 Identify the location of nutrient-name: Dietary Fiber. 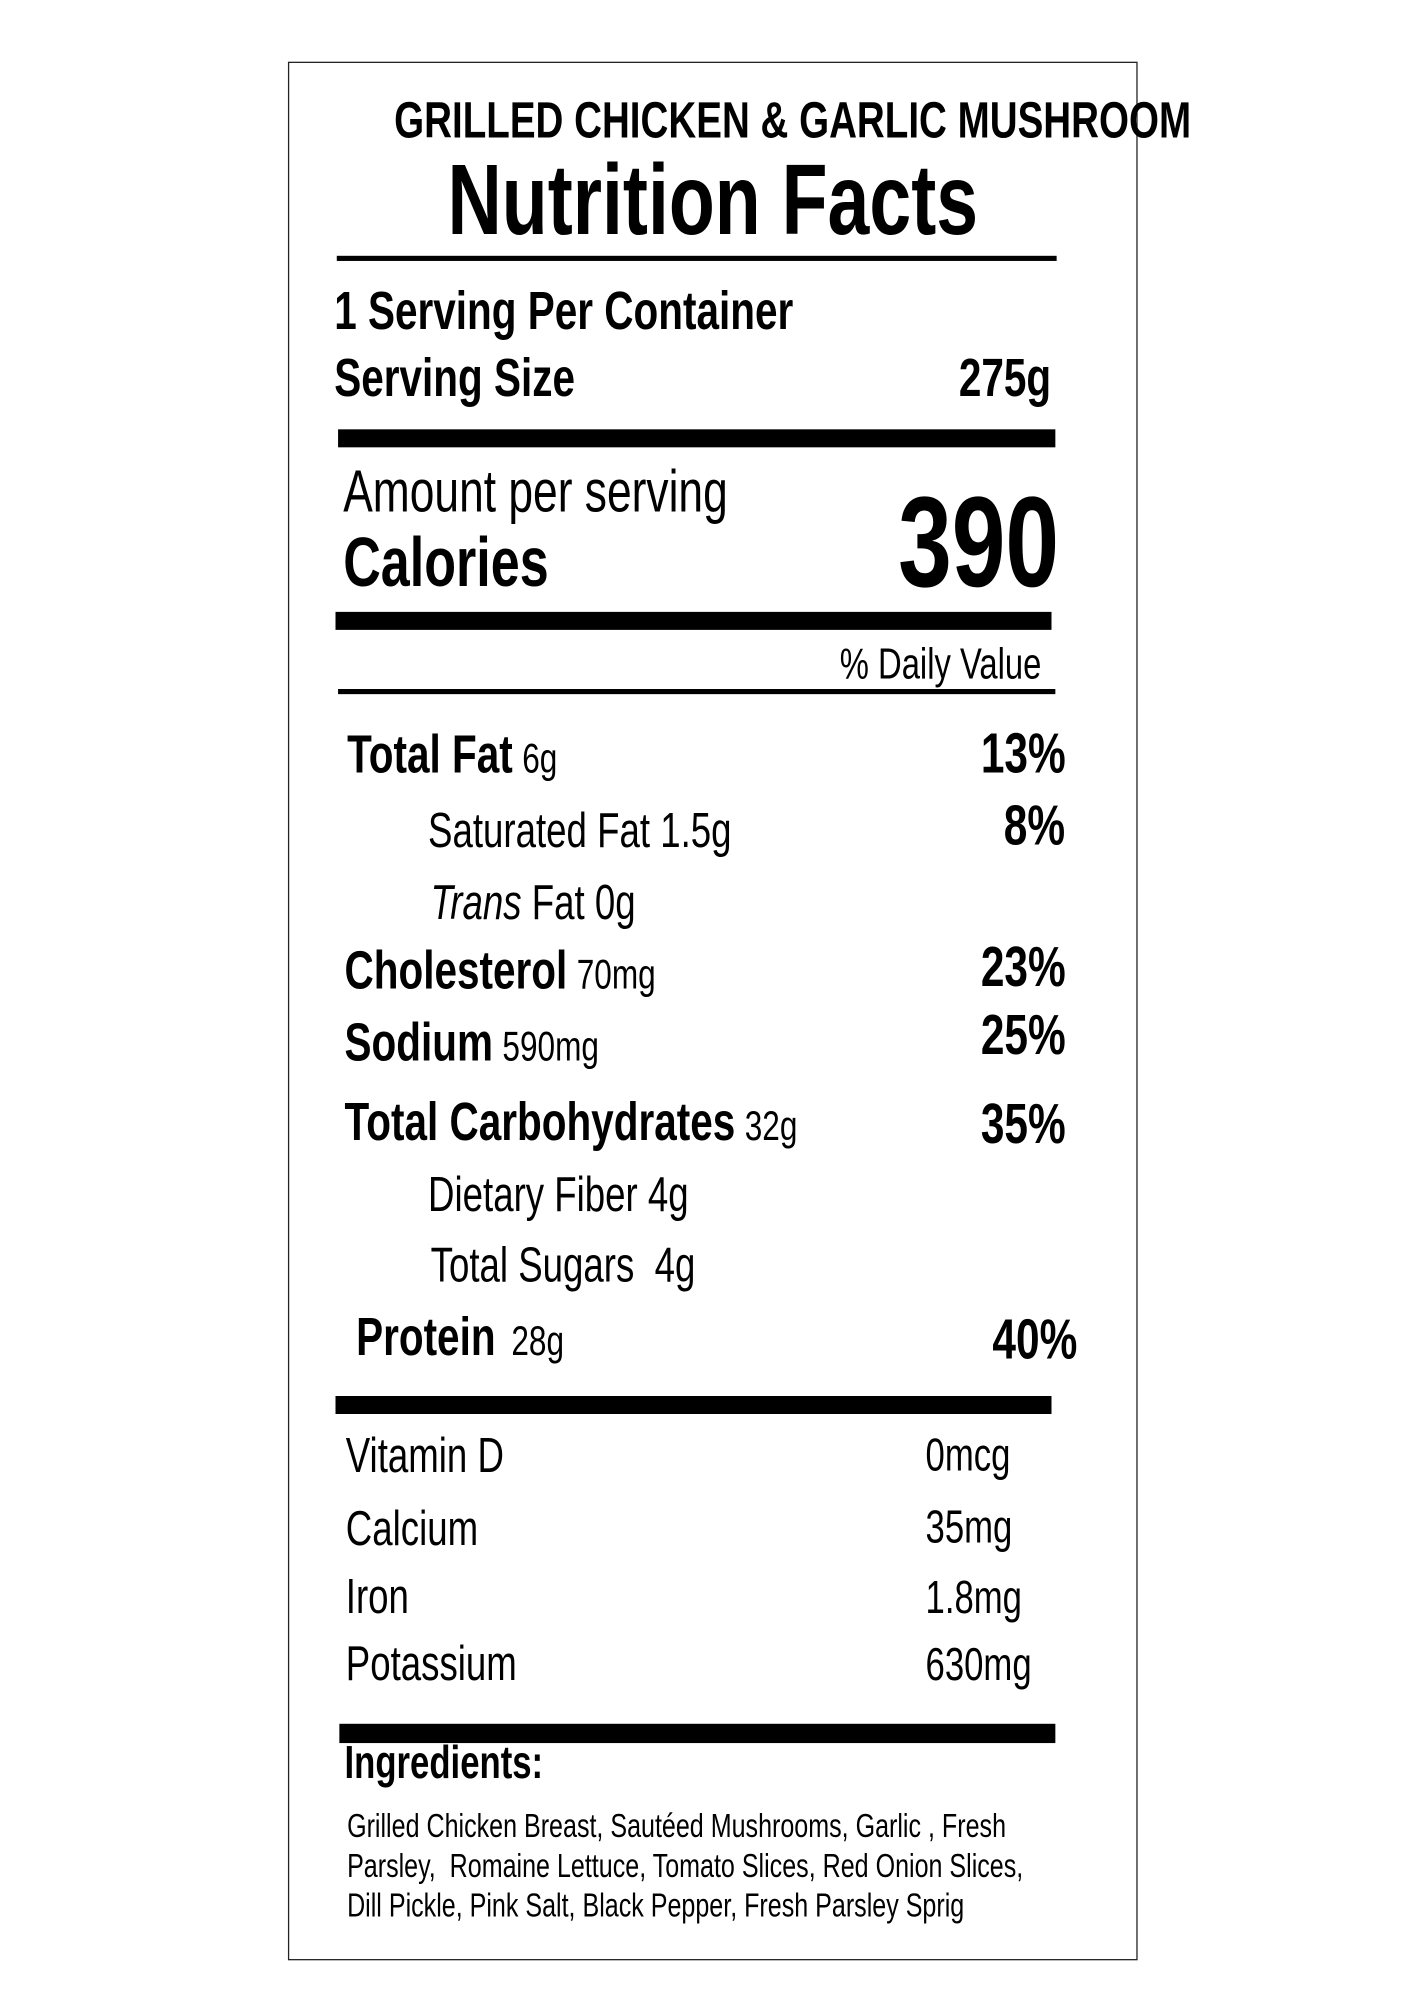
(533, 1195).